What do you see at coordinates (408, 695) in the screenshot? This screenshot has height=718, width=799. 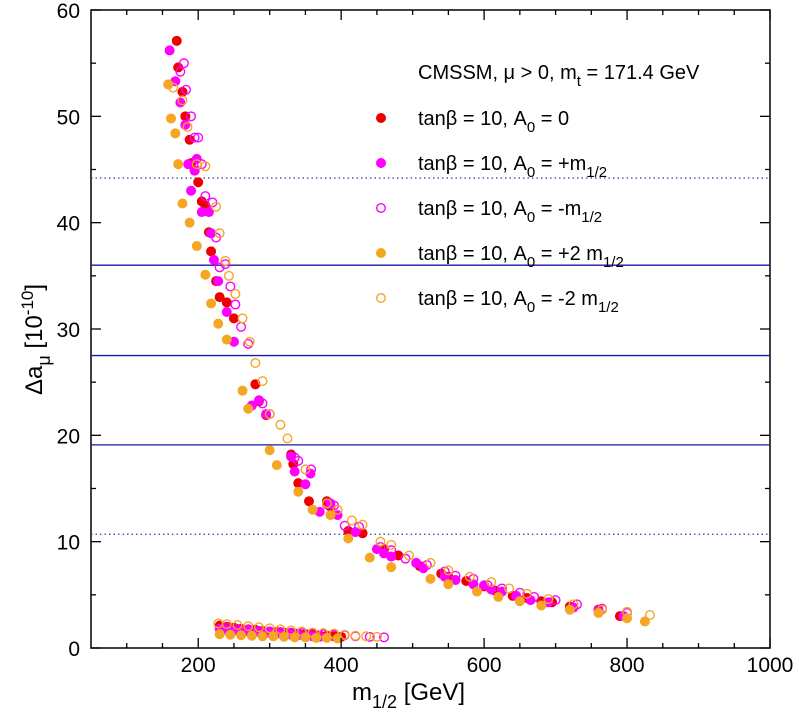 I see `x-axis-label: m1/2 [GeV]` at bounding box center [408, 695].